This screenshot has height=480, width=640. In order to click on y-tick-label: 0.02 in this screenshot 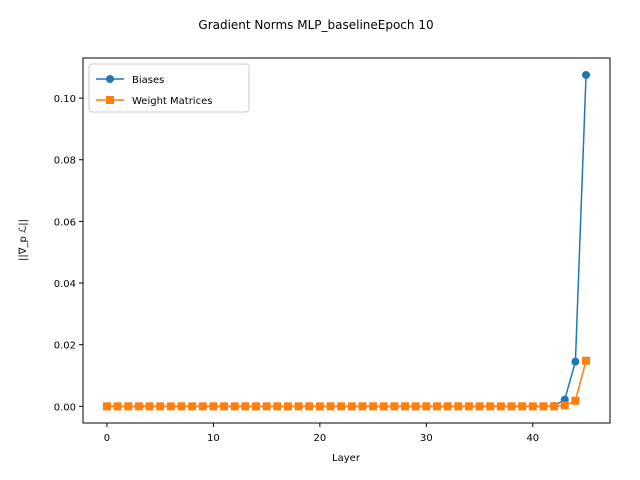, I will do `click(65, 346)`.